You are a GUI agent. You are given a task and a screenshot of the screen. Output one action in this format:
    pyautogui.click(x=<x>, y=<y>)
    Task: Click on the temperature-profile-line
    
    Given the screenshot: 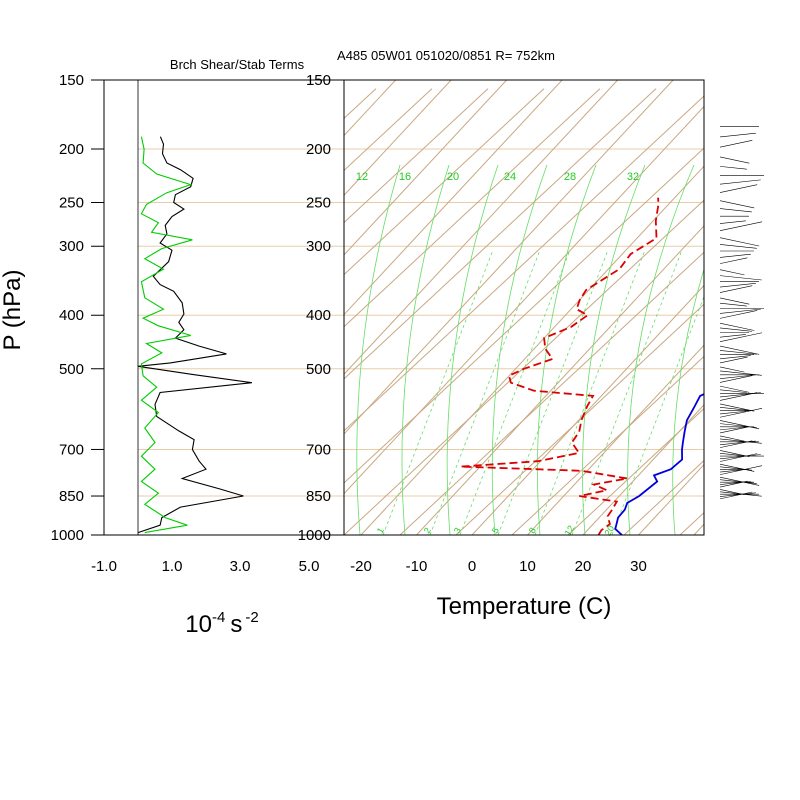 What is the action you would take?
    pyautogui.click(x=659, y=464)
    